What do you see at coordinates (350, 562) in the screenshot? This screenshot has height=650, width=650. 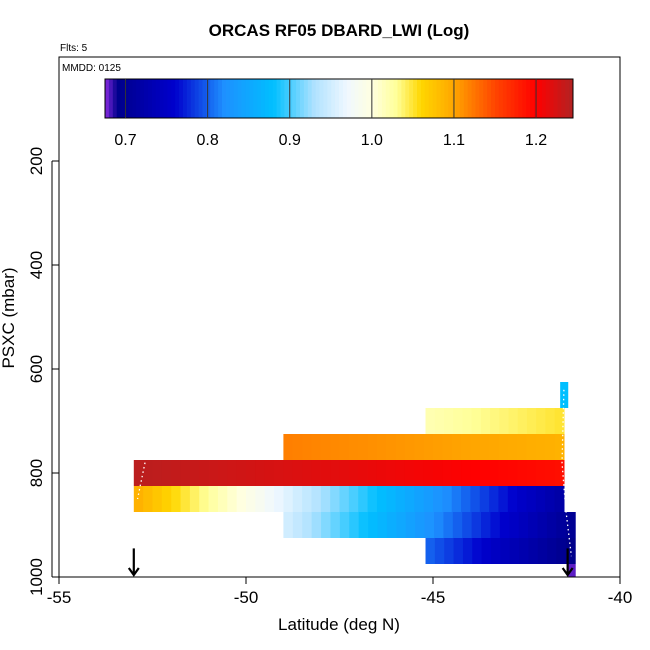 I see `arrow-markers` at bounding box center [350, 562].